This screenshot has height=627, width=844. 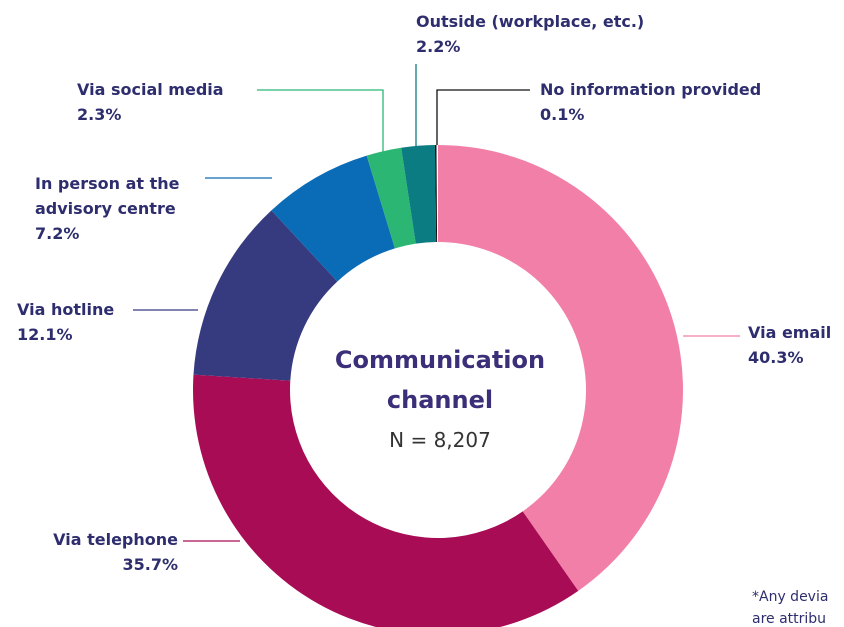 What do you see at coordinates (150, 564) in the screenshot?
I see `value-label: 35.7%` at bounding box center [150, 564].